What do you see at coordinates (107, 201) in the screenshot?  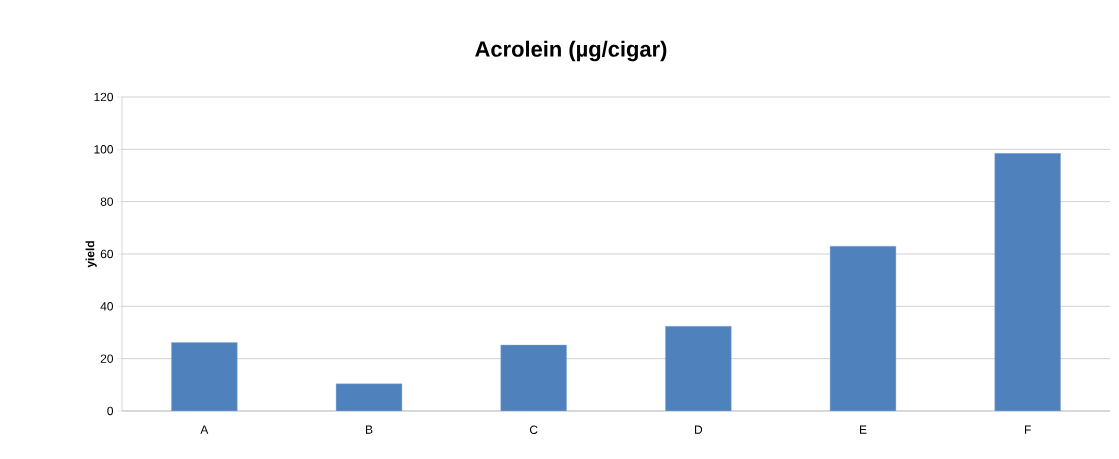 I see `y-tick-label: 80` at bounding box center [107, 201].